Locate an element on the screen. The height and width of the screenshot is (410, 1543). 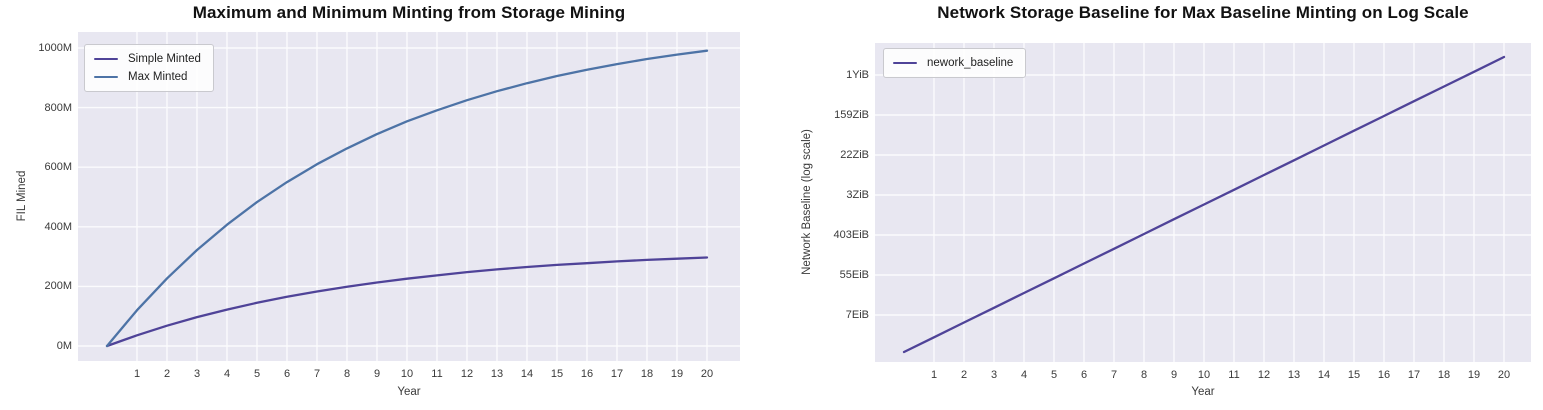
y-tick-label: 55EiB is located at coordinates (854, 275).